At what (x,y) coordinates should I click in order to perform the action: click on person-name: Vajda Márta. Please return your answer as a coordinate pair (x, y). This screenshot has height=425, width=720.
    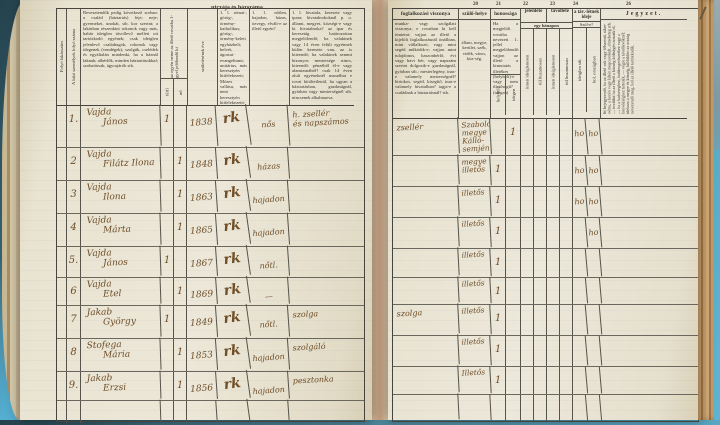
    Looking at the image, I should click on (121, 230).